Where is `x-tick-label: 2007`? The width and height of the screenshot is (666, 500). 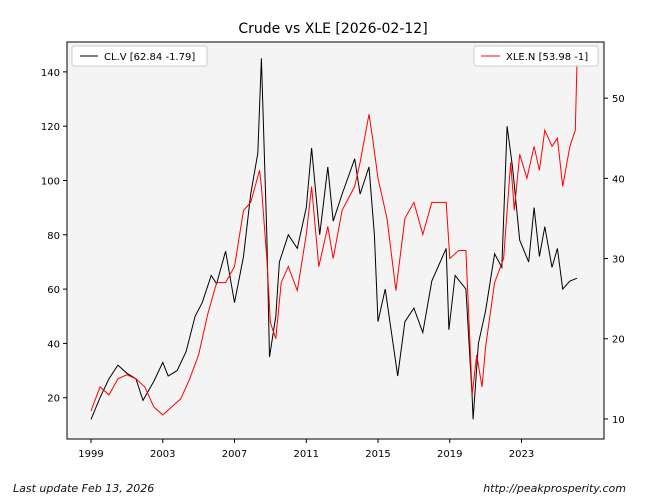
x-tick-label: 2007 is located at coordinates (234, 454).